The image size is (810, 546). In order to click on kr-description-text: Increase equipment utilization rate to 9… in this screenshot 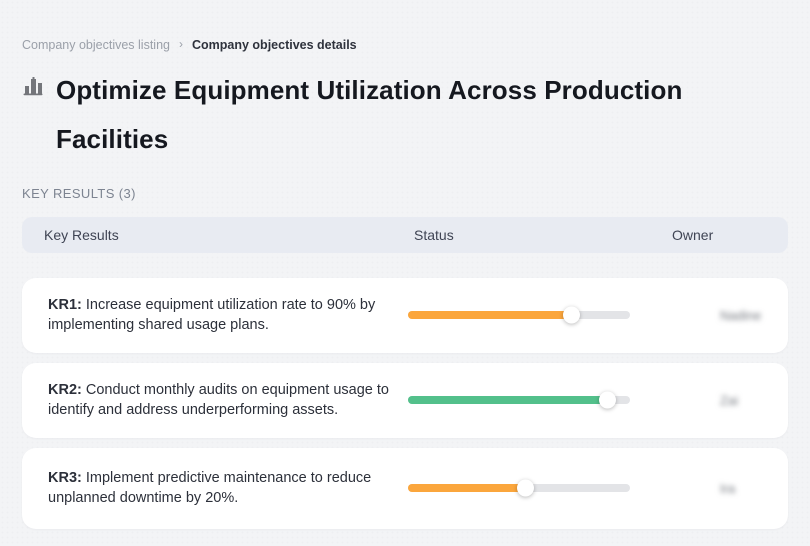, I will do `click(212, 315)`.